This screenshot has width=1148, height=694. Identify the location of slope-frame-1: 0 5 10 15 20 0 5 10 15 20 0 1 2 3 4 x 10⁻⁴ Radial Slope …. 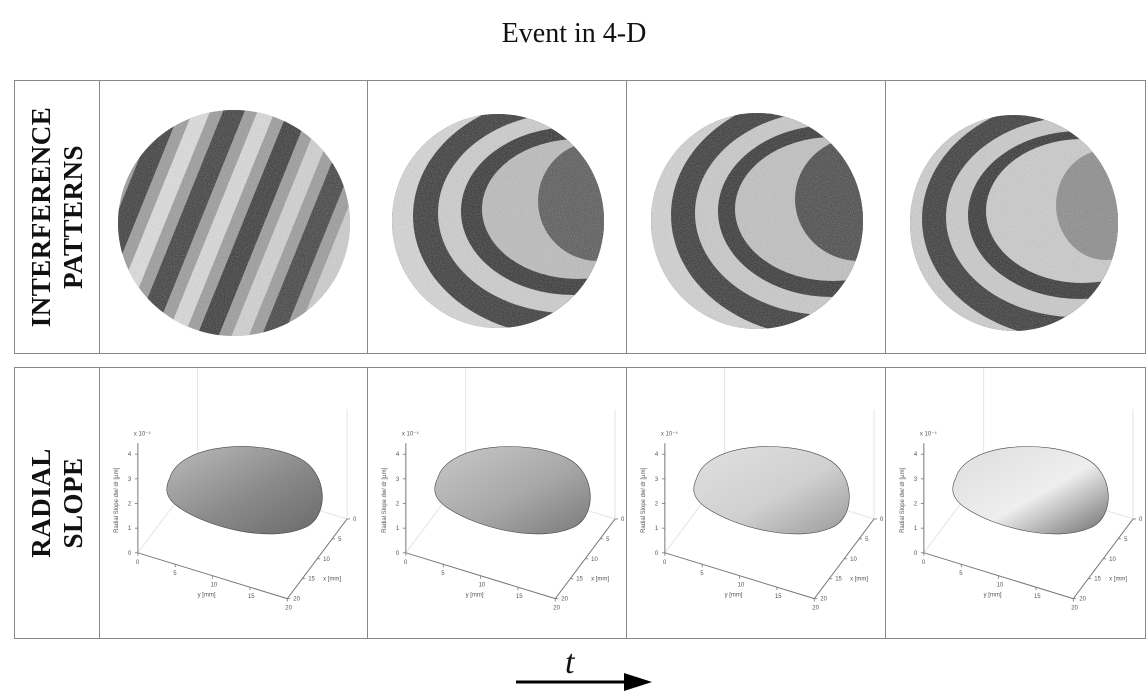
(233, 503).